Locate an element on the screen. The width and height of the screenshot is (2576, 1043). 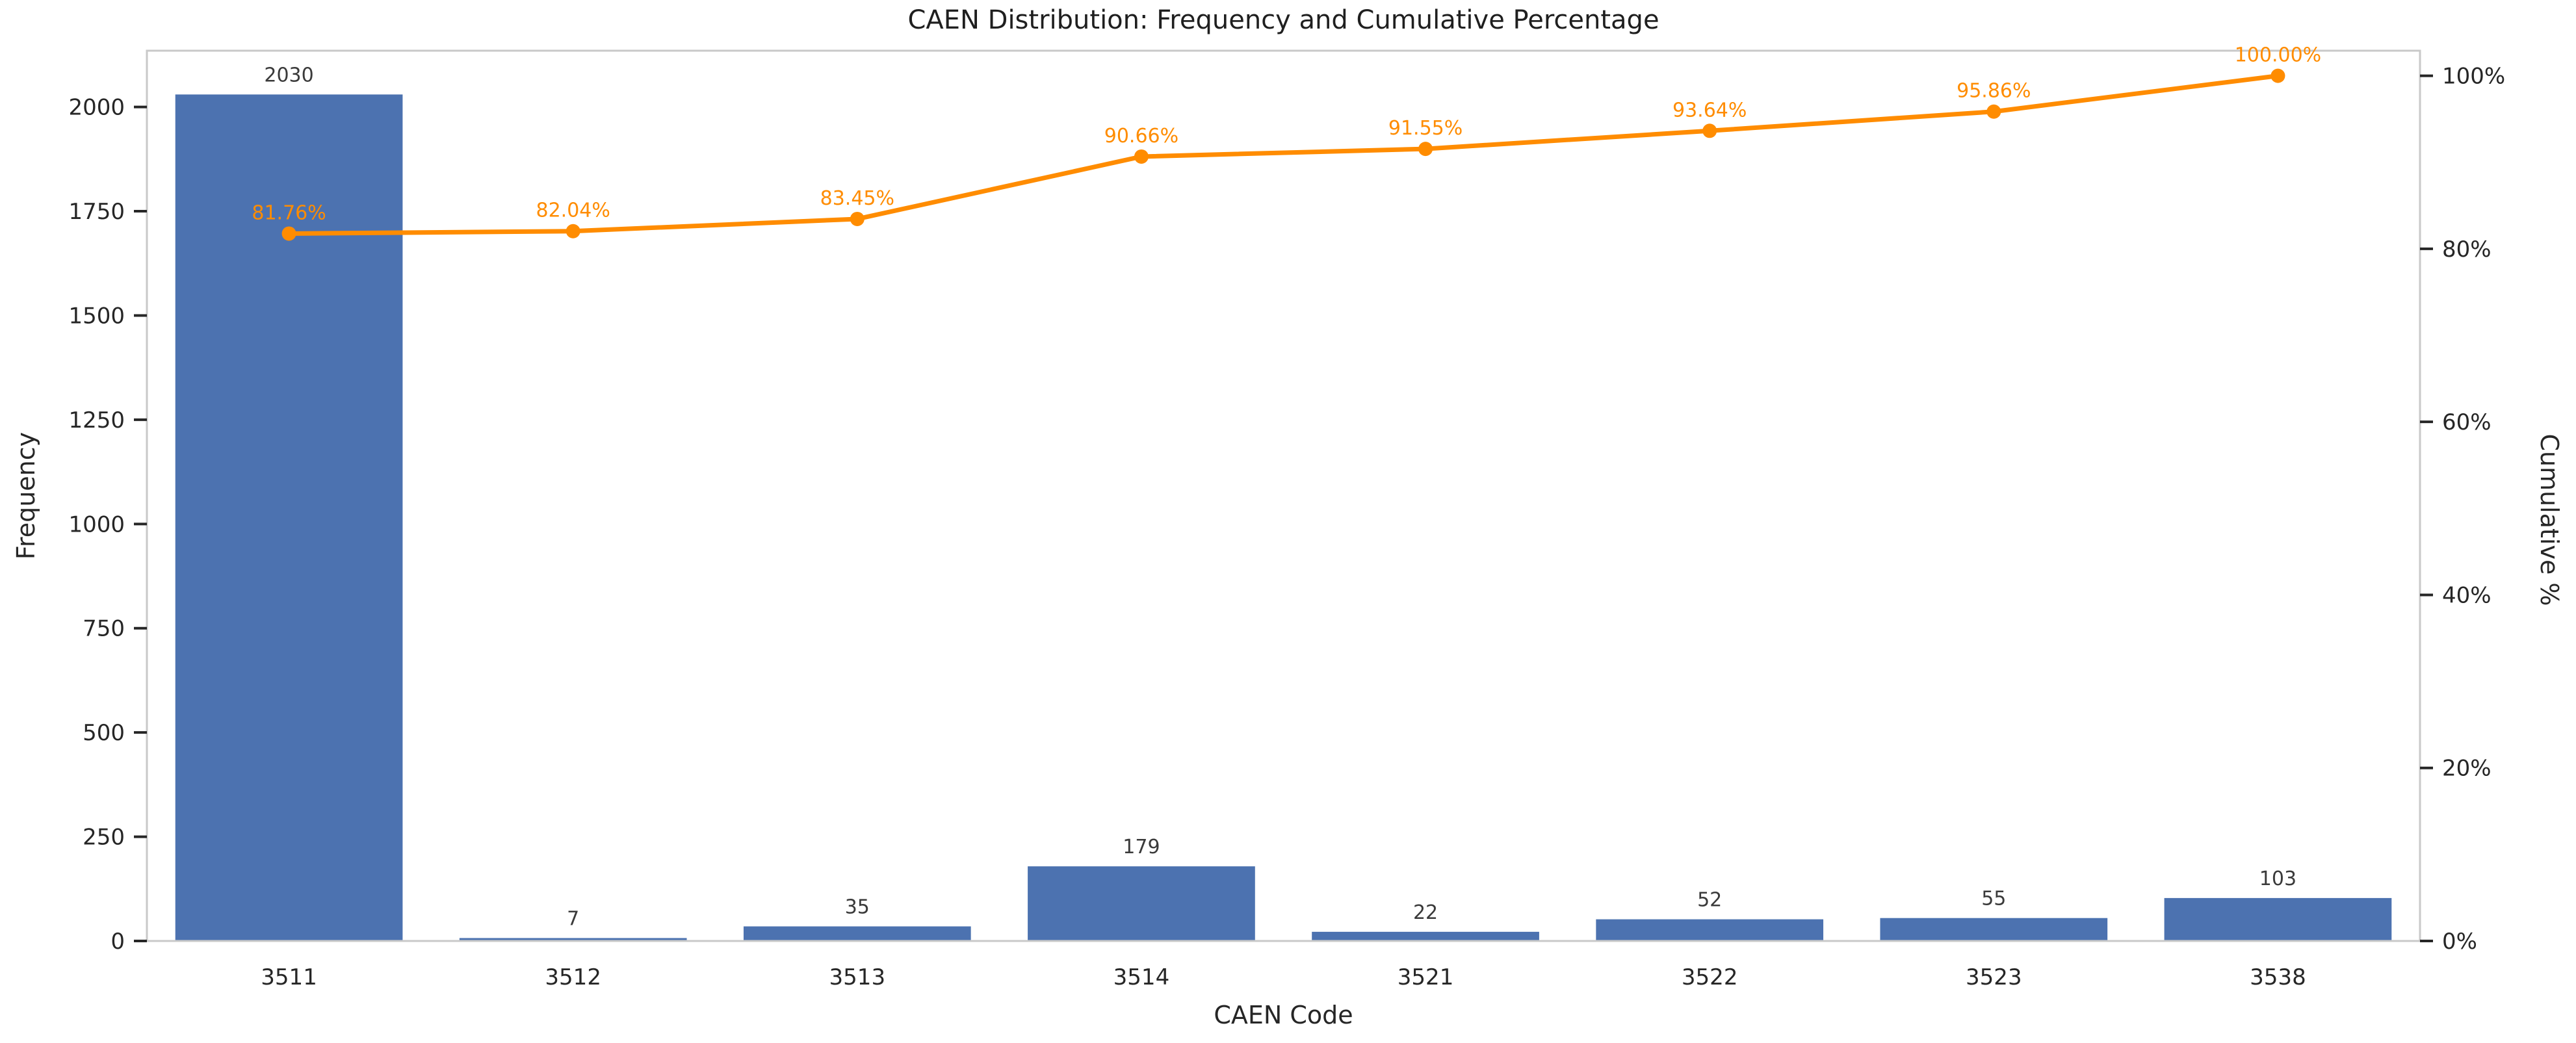
x-axis-label: CAEN Code is located at coordinates (1283, 1015).